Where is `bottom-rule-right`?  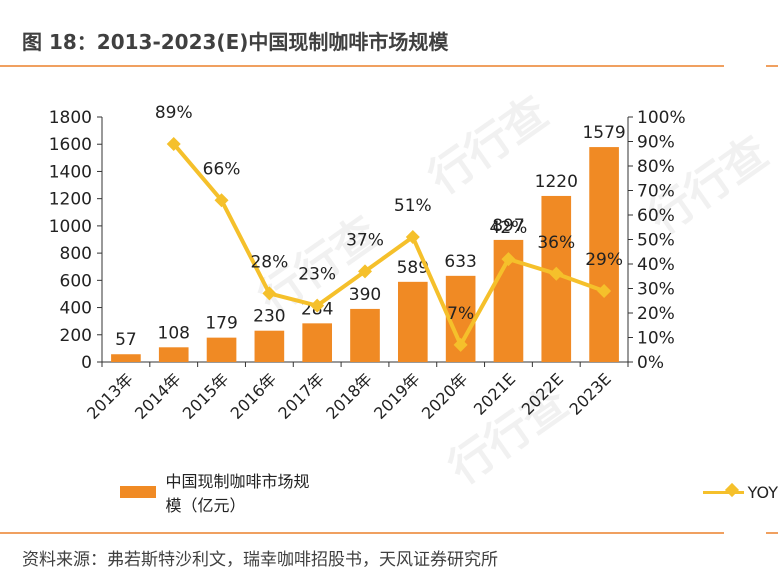
bottom-rule-right is located at coordinates (772, 533).